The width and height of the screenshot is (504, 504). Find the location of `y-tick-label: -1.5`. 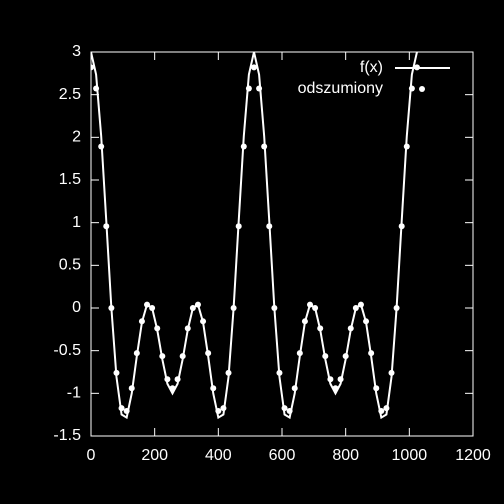

y-tick-label: -1.5 is located at coordinates (67, 435).